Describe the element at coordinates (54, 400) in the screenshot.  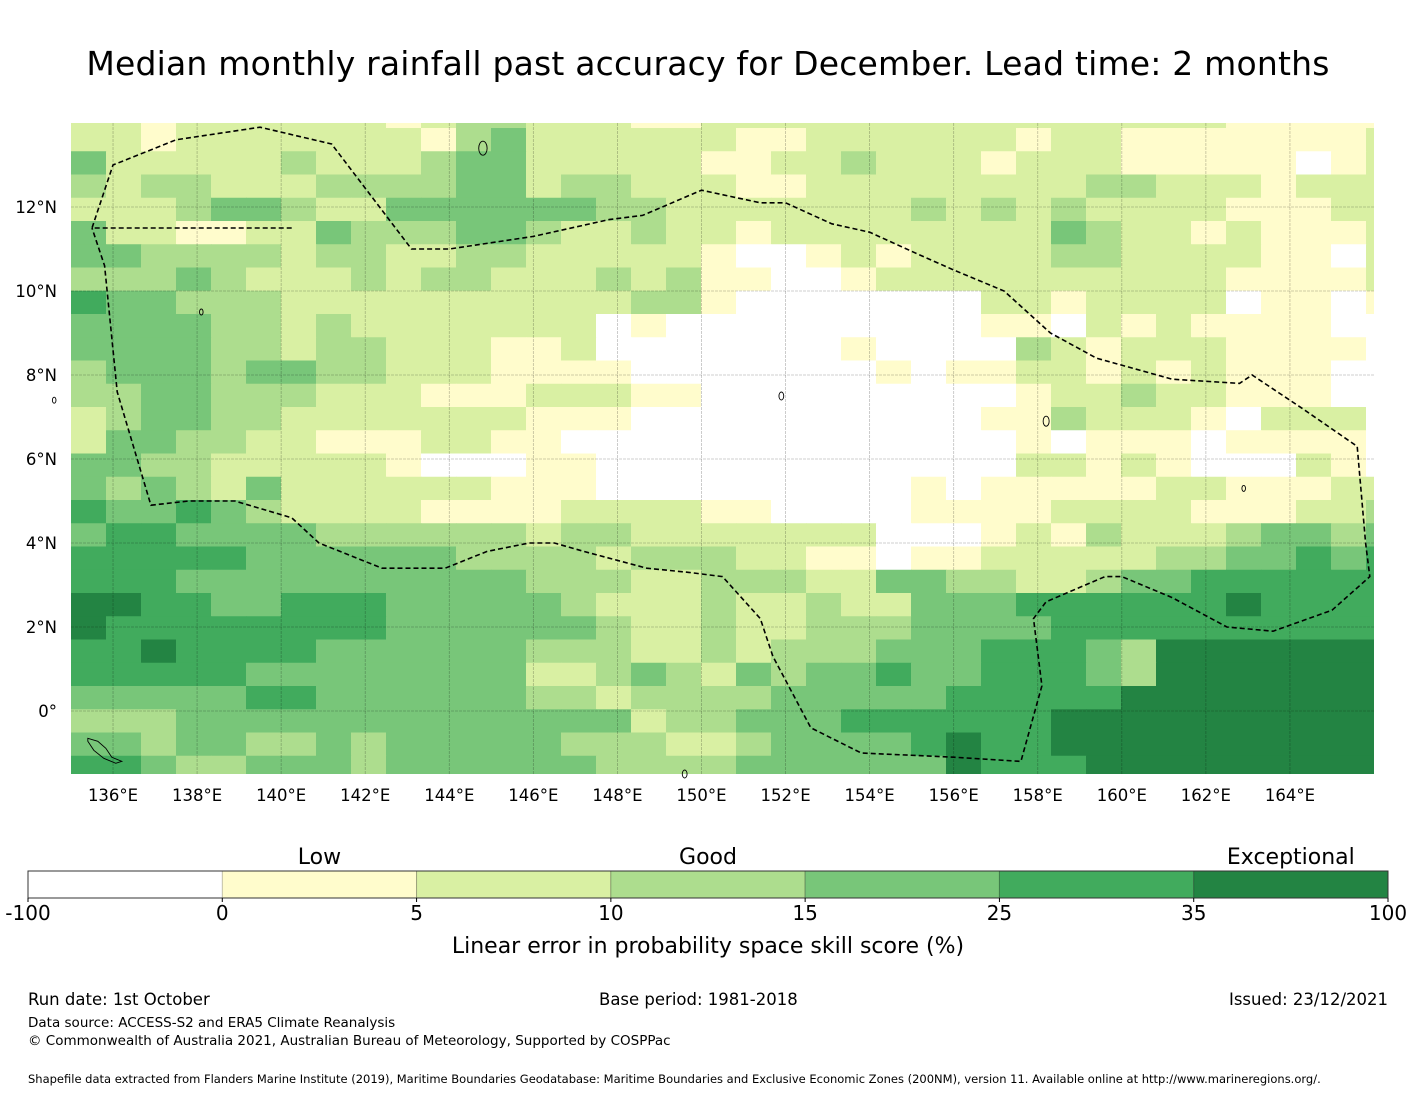
I see `island-outline` at that location.